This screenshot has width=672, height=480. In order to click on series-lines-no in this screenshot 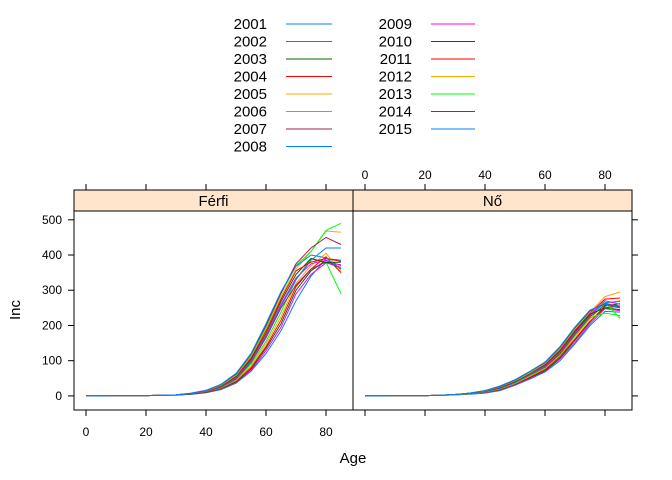, I will do `click(493, 344)`.